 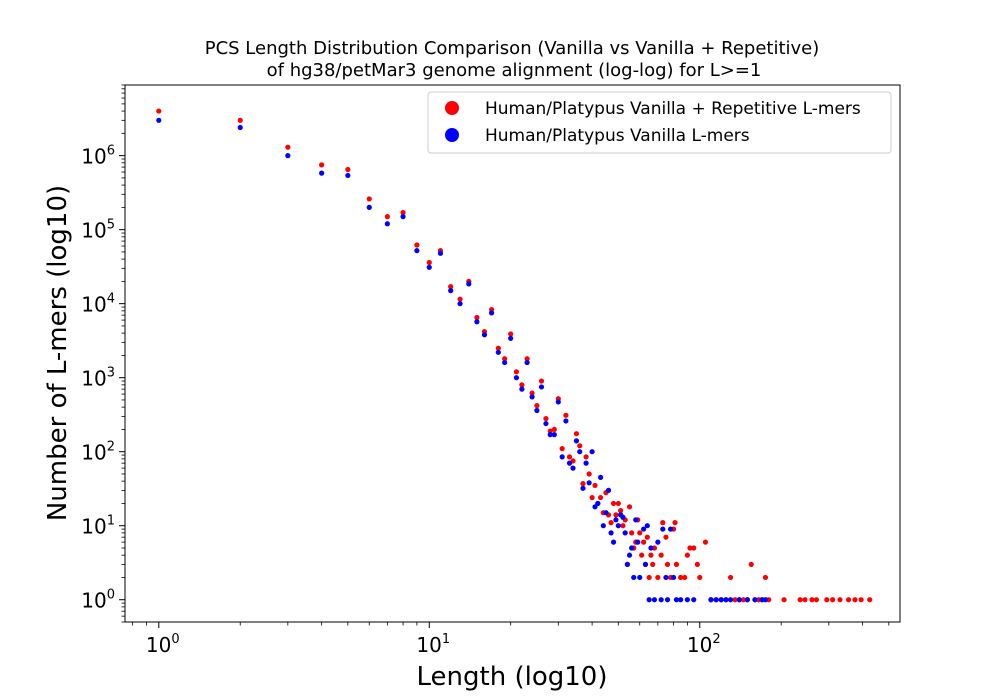 I want to click on legend-marker-vanilla, so click(x=452, y=135).